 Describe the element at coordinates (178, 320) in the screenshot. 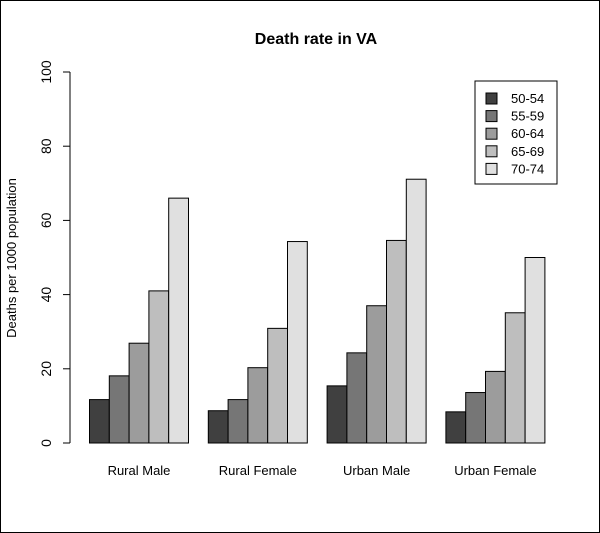

I see `bar-70-74-rural-male` at that location.